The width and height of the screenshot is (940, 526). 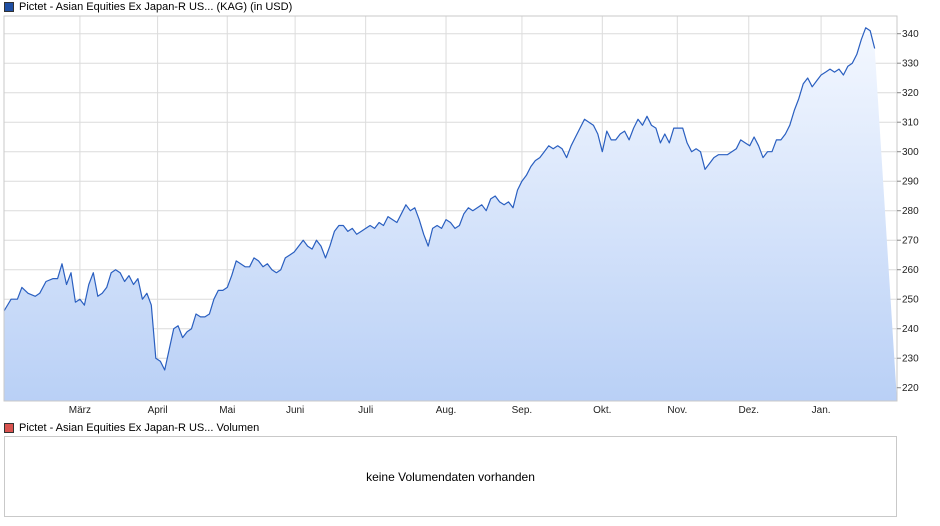 What do you see at coordinates (9, 7) in the screenshot?
I see `price-legend-swatch` at bounding box center [9, 7].